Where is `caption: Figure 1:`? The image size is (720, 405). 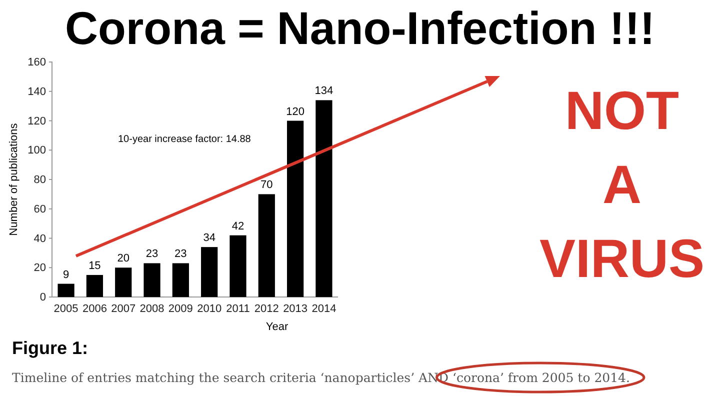
caption: Figure 1: is located at coordinates (50, 348).